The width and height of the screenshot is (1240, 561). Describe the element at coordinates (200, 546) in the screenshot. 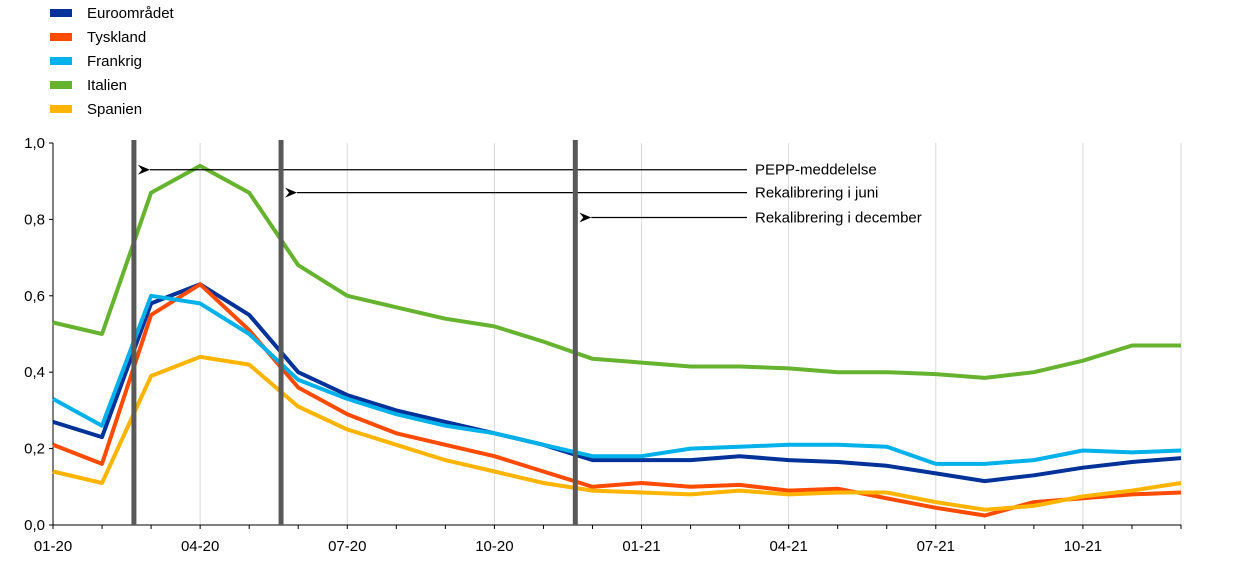

I see `x-tick-label: 04-20` at that location.